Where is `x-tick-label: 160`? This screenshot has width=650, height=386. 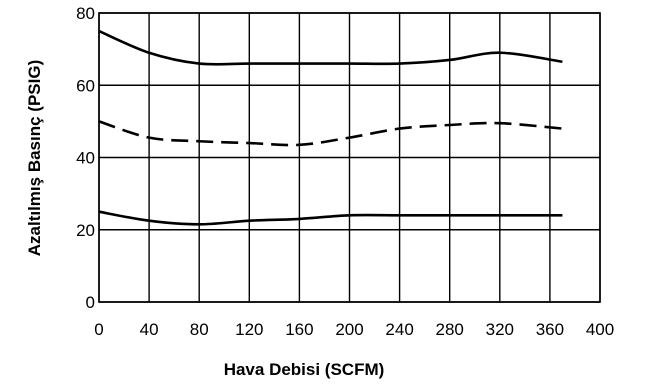
x-tick-label: 160 is located at coordinates (299, 329).